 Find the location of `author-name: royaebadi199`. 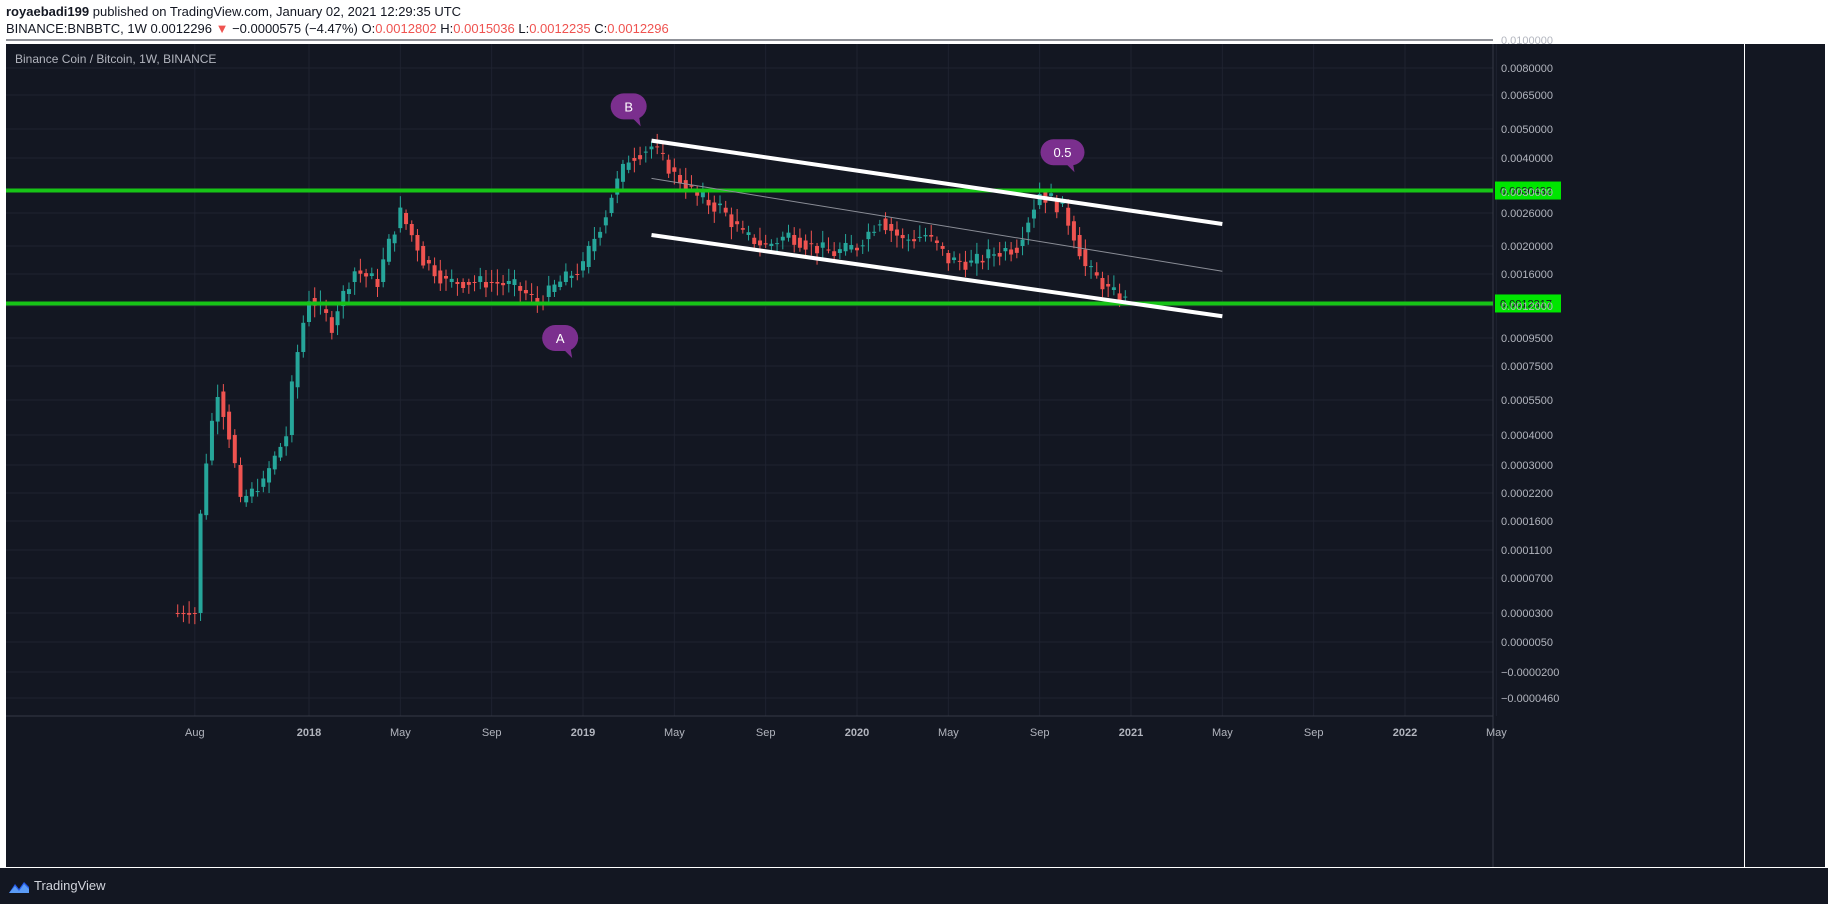

author-name: royaebadi199 is located at coordinates (48, 11).